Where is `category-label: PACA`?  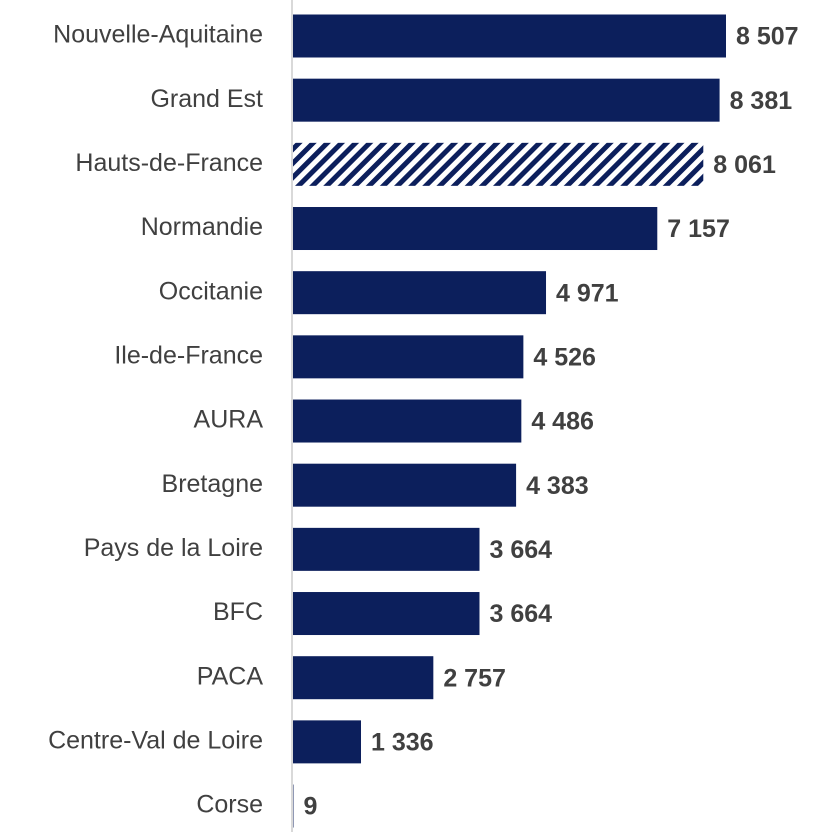 category-label: PACA is located at coordinates (230, 676).